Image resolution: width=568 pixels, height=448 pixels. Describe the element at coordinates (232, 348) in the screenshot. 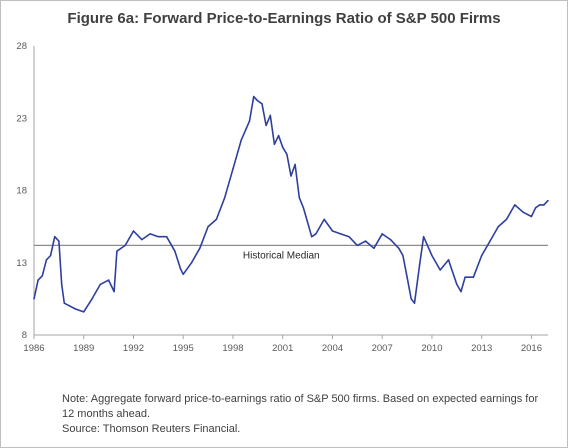

I see `x-tick-label: 1998` at that location.